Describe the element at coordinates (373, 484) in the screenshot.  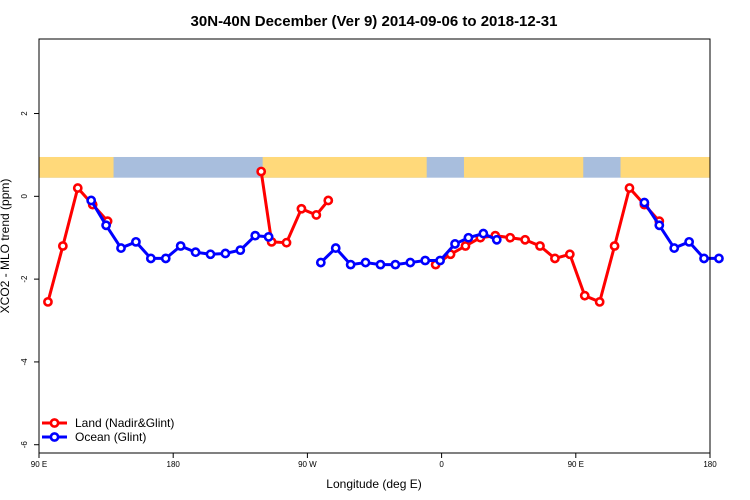
I see `x-axis-label: Longitude (deg E)` at that location.